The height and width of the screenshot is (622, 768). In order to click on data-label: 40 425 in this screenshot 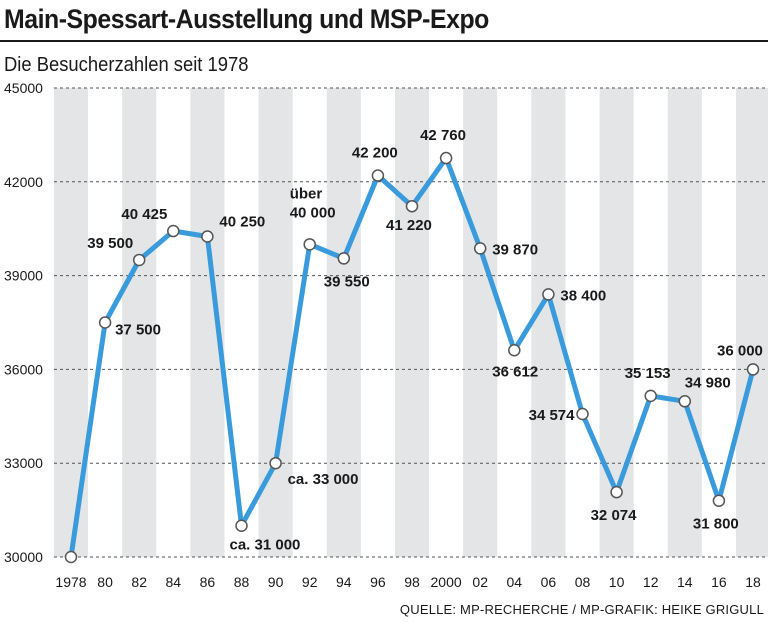, I will do `click(144, 214)`.